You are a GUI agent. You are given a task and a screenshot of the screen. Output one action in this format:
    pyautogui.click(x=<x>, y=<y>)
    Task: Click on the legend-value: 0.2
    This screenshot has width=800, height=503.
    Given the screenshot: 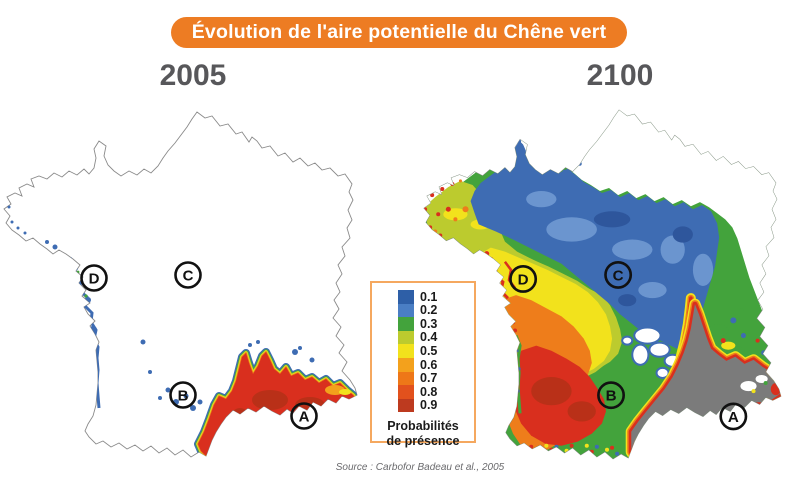 What is the action you would take?
    pyautogui.click(x=429, y=310)
    